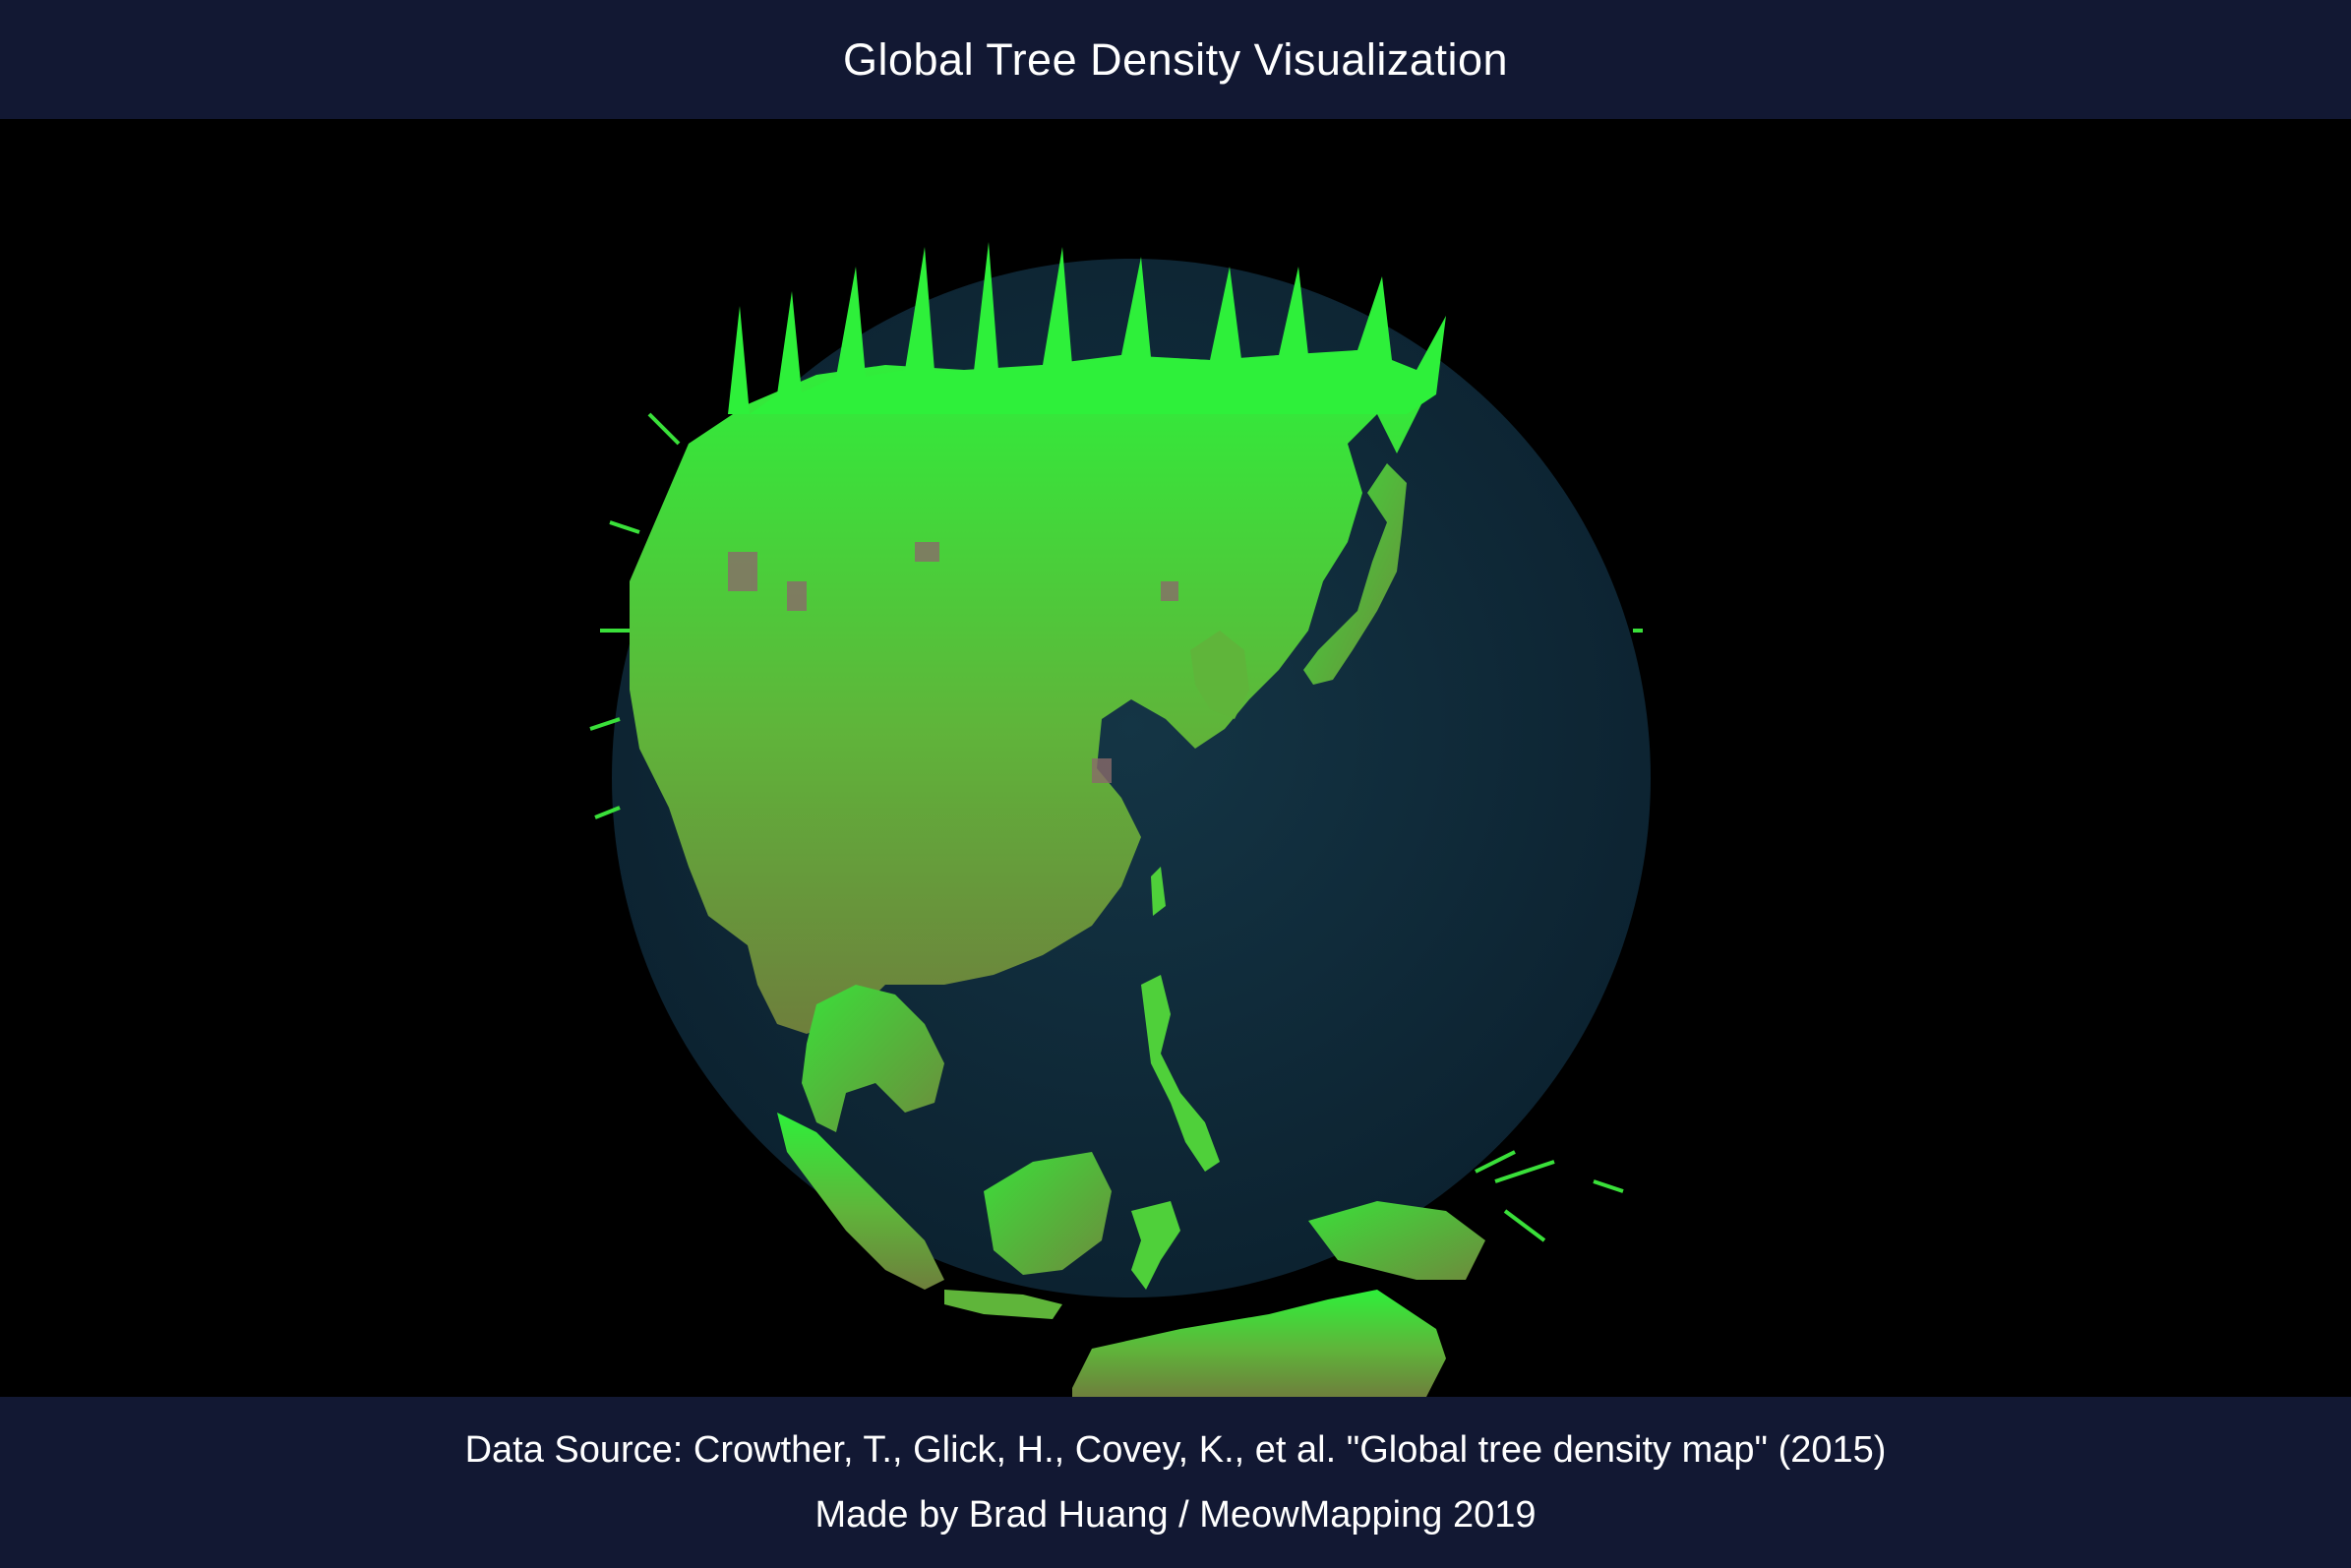 The image size is (2351, 1568). What do you see at coordinates (1003, 1304) in the screenshot?
I see `landmass-java` at bounding box center [1003, 1304].